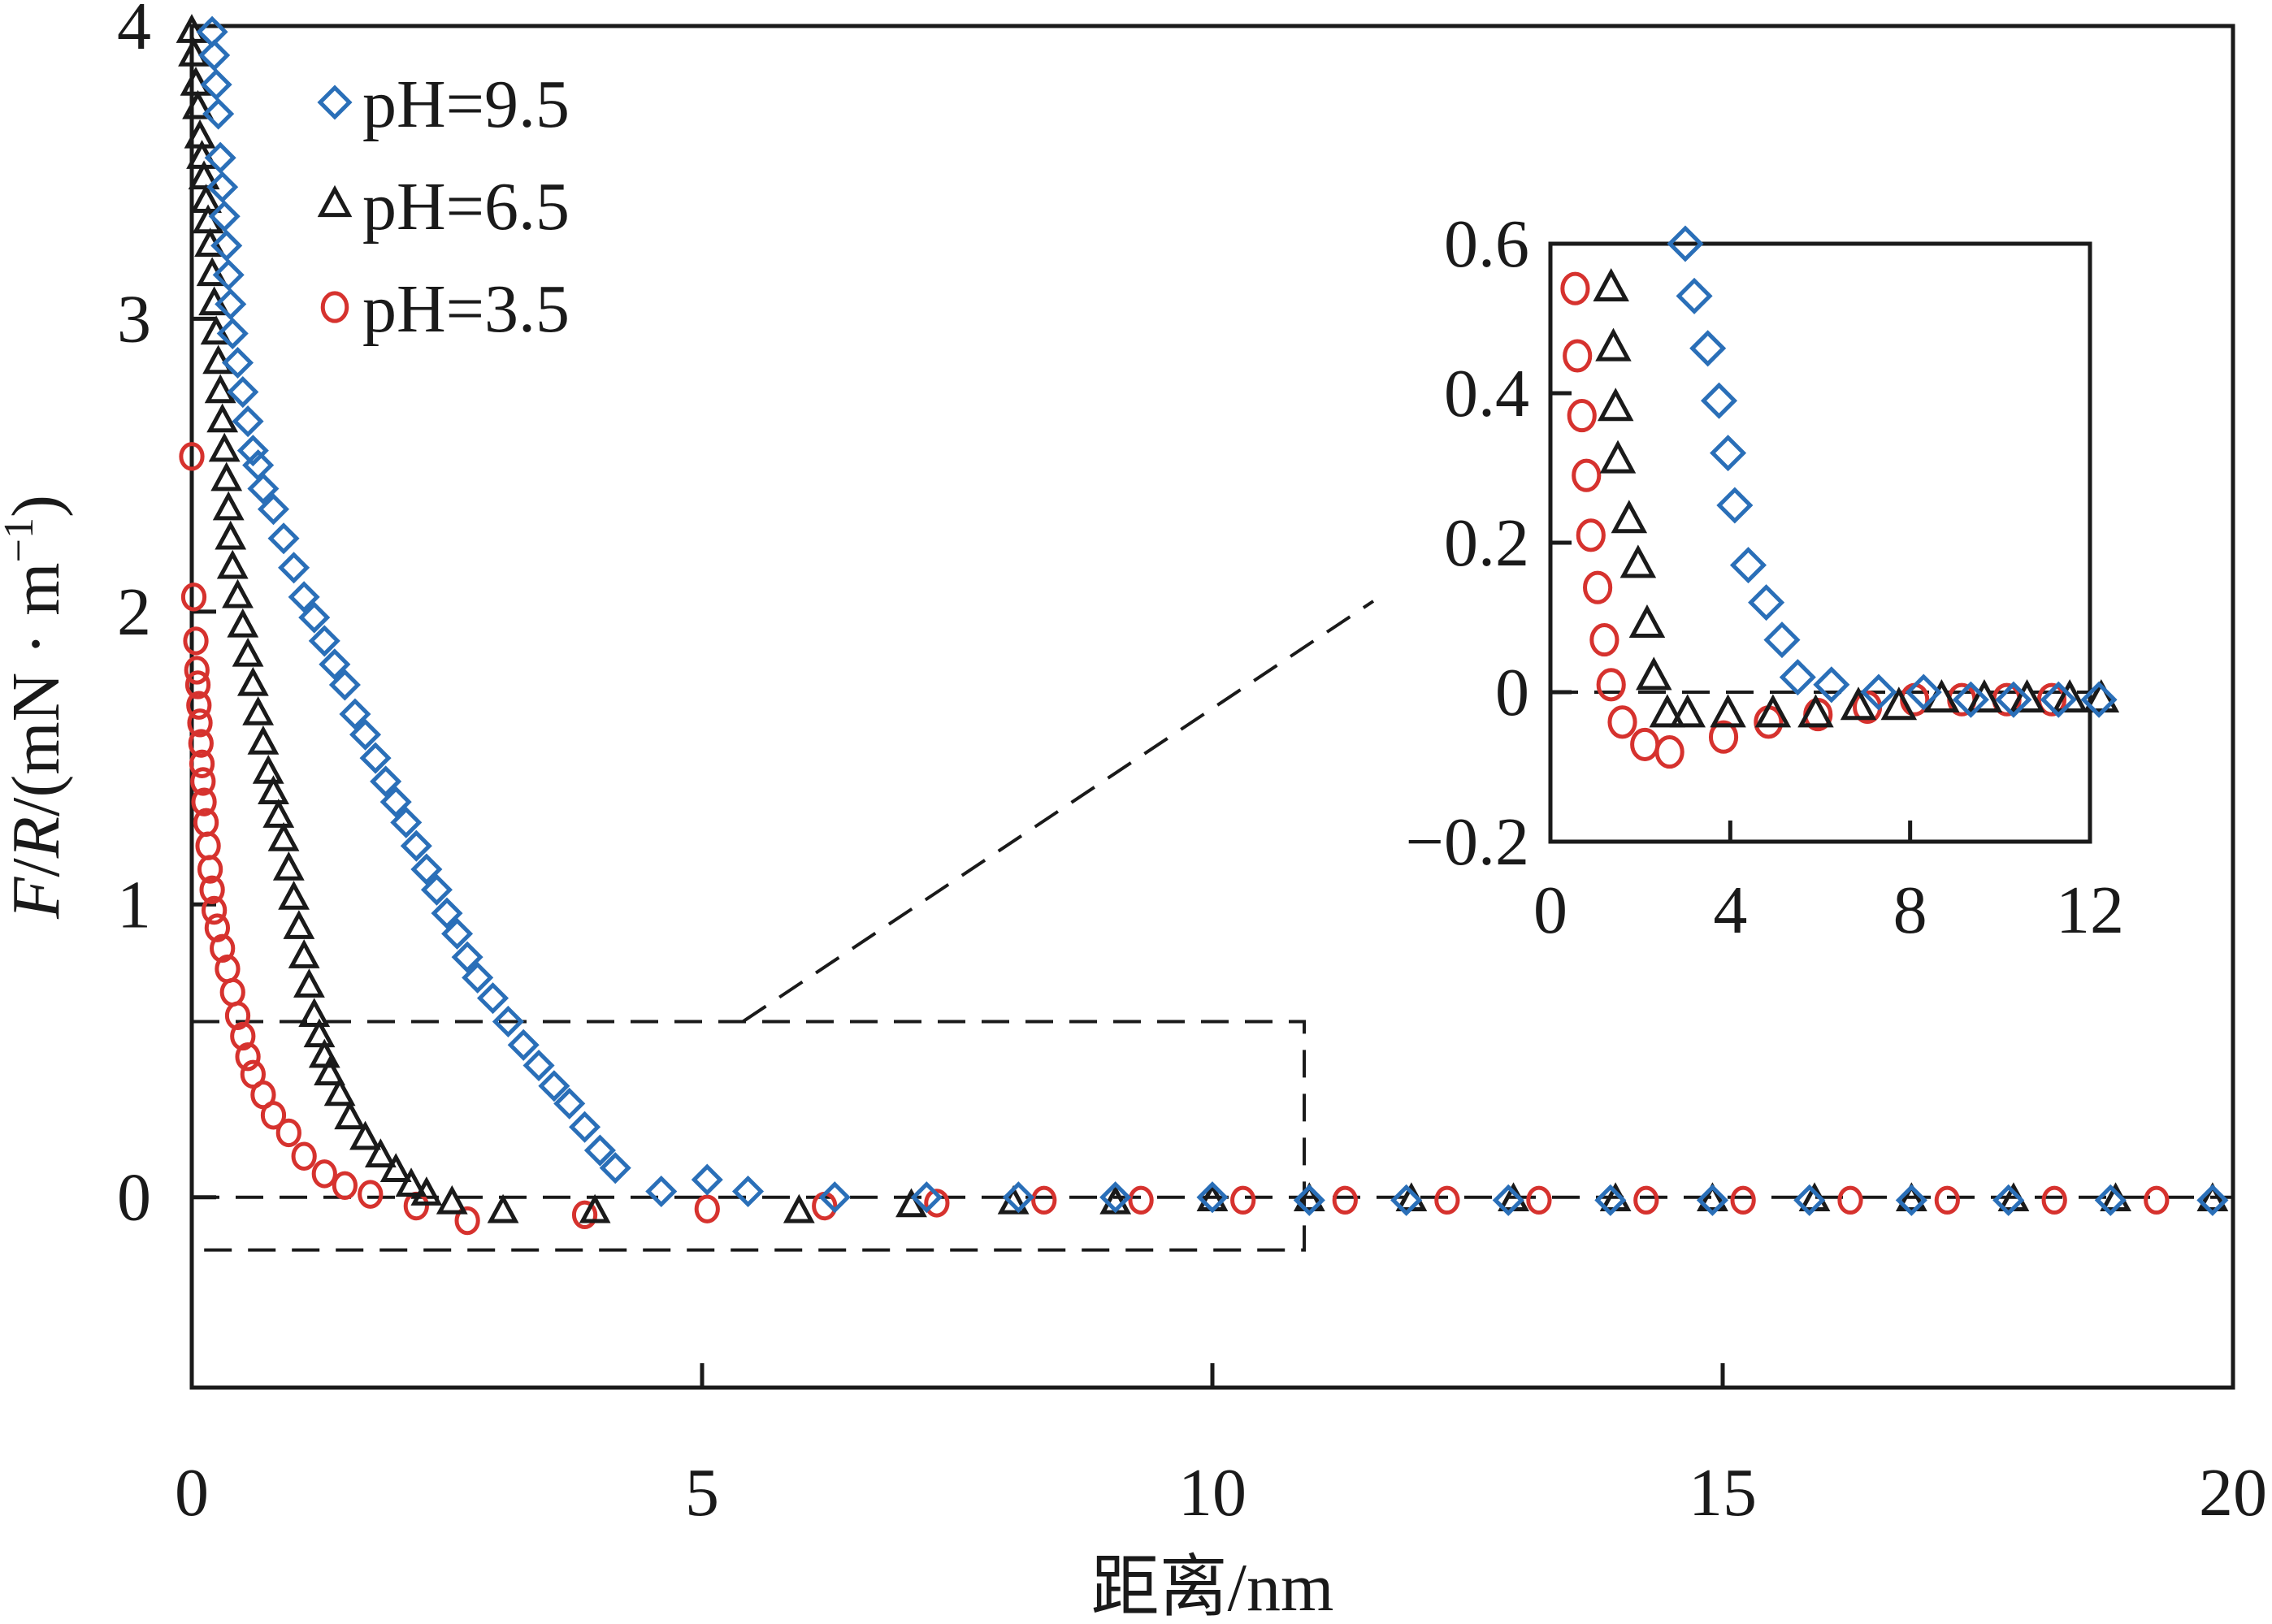  Describe the element at coordinates (335, 201) in the screenshot. I see `legend-marker-triangle` at that location.